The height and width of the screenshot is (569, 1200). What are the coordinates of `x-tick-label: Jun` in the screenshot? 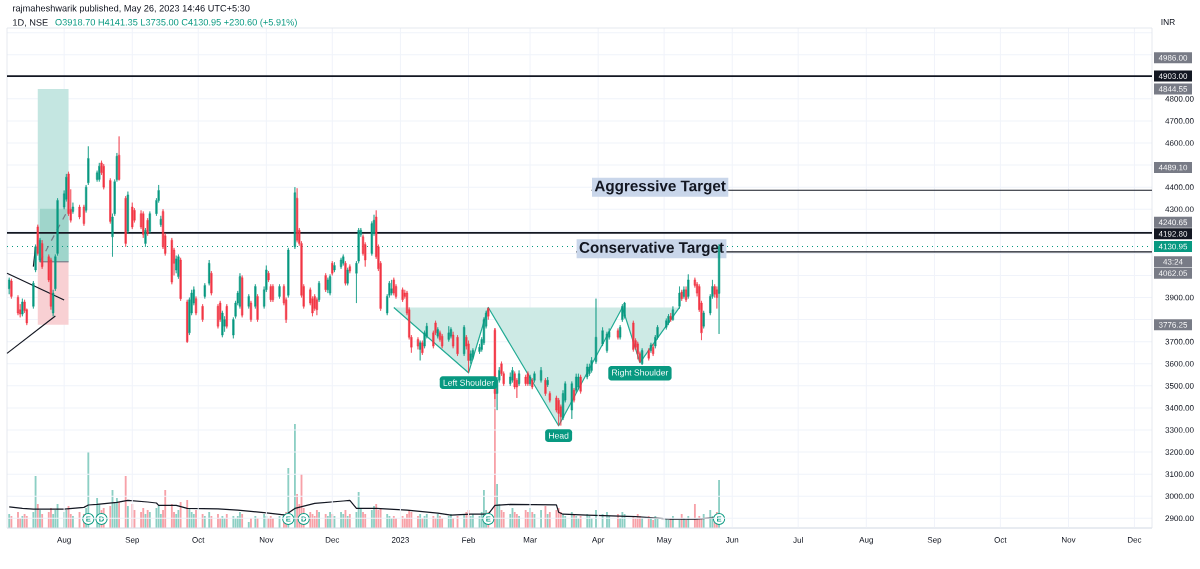 It's located at (732, 540).